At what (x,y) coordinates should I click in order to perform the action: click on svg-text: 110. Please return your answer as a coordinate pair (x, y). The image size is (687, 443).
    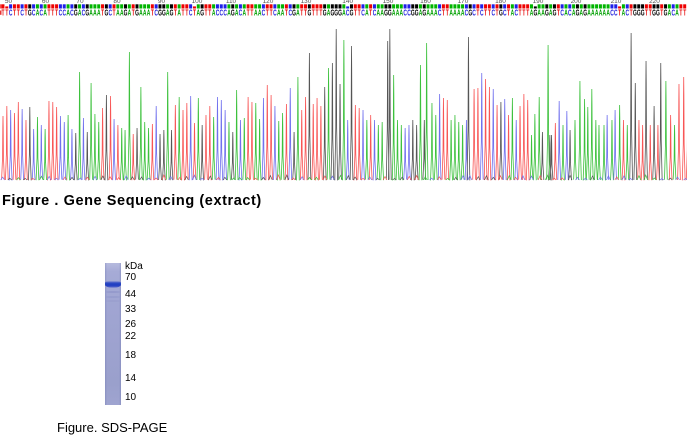
    Looking at the image, I should click on (231, 2).